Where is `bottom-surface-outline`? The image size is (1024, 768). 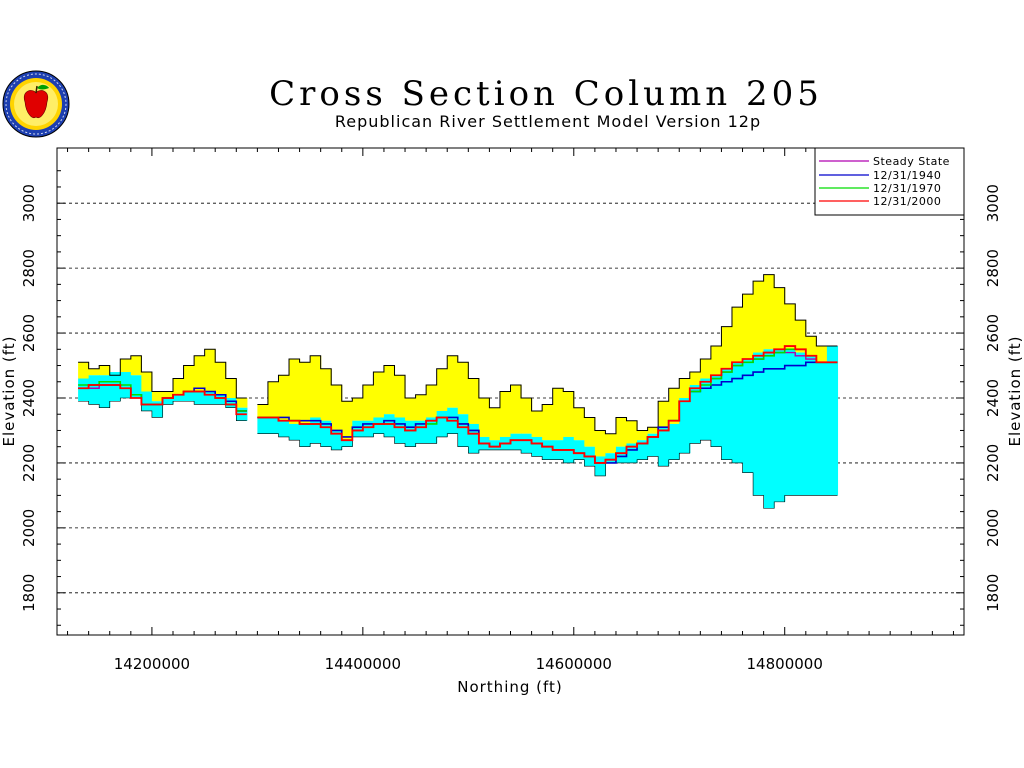 bottom-surface-outline is located at coordinates (458, 453).